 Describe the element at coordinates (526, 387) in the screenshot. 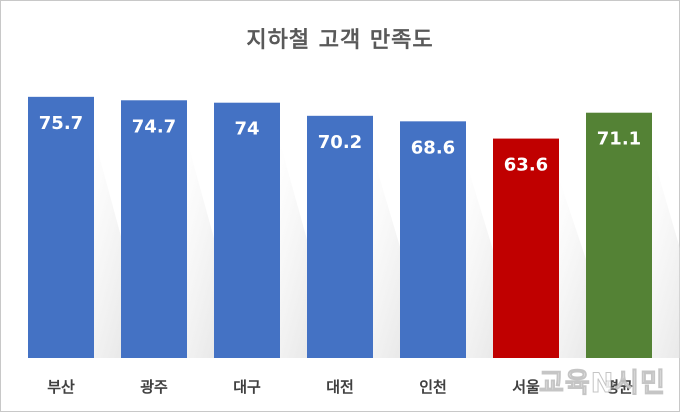

I see `category-label: 서울` at that location.